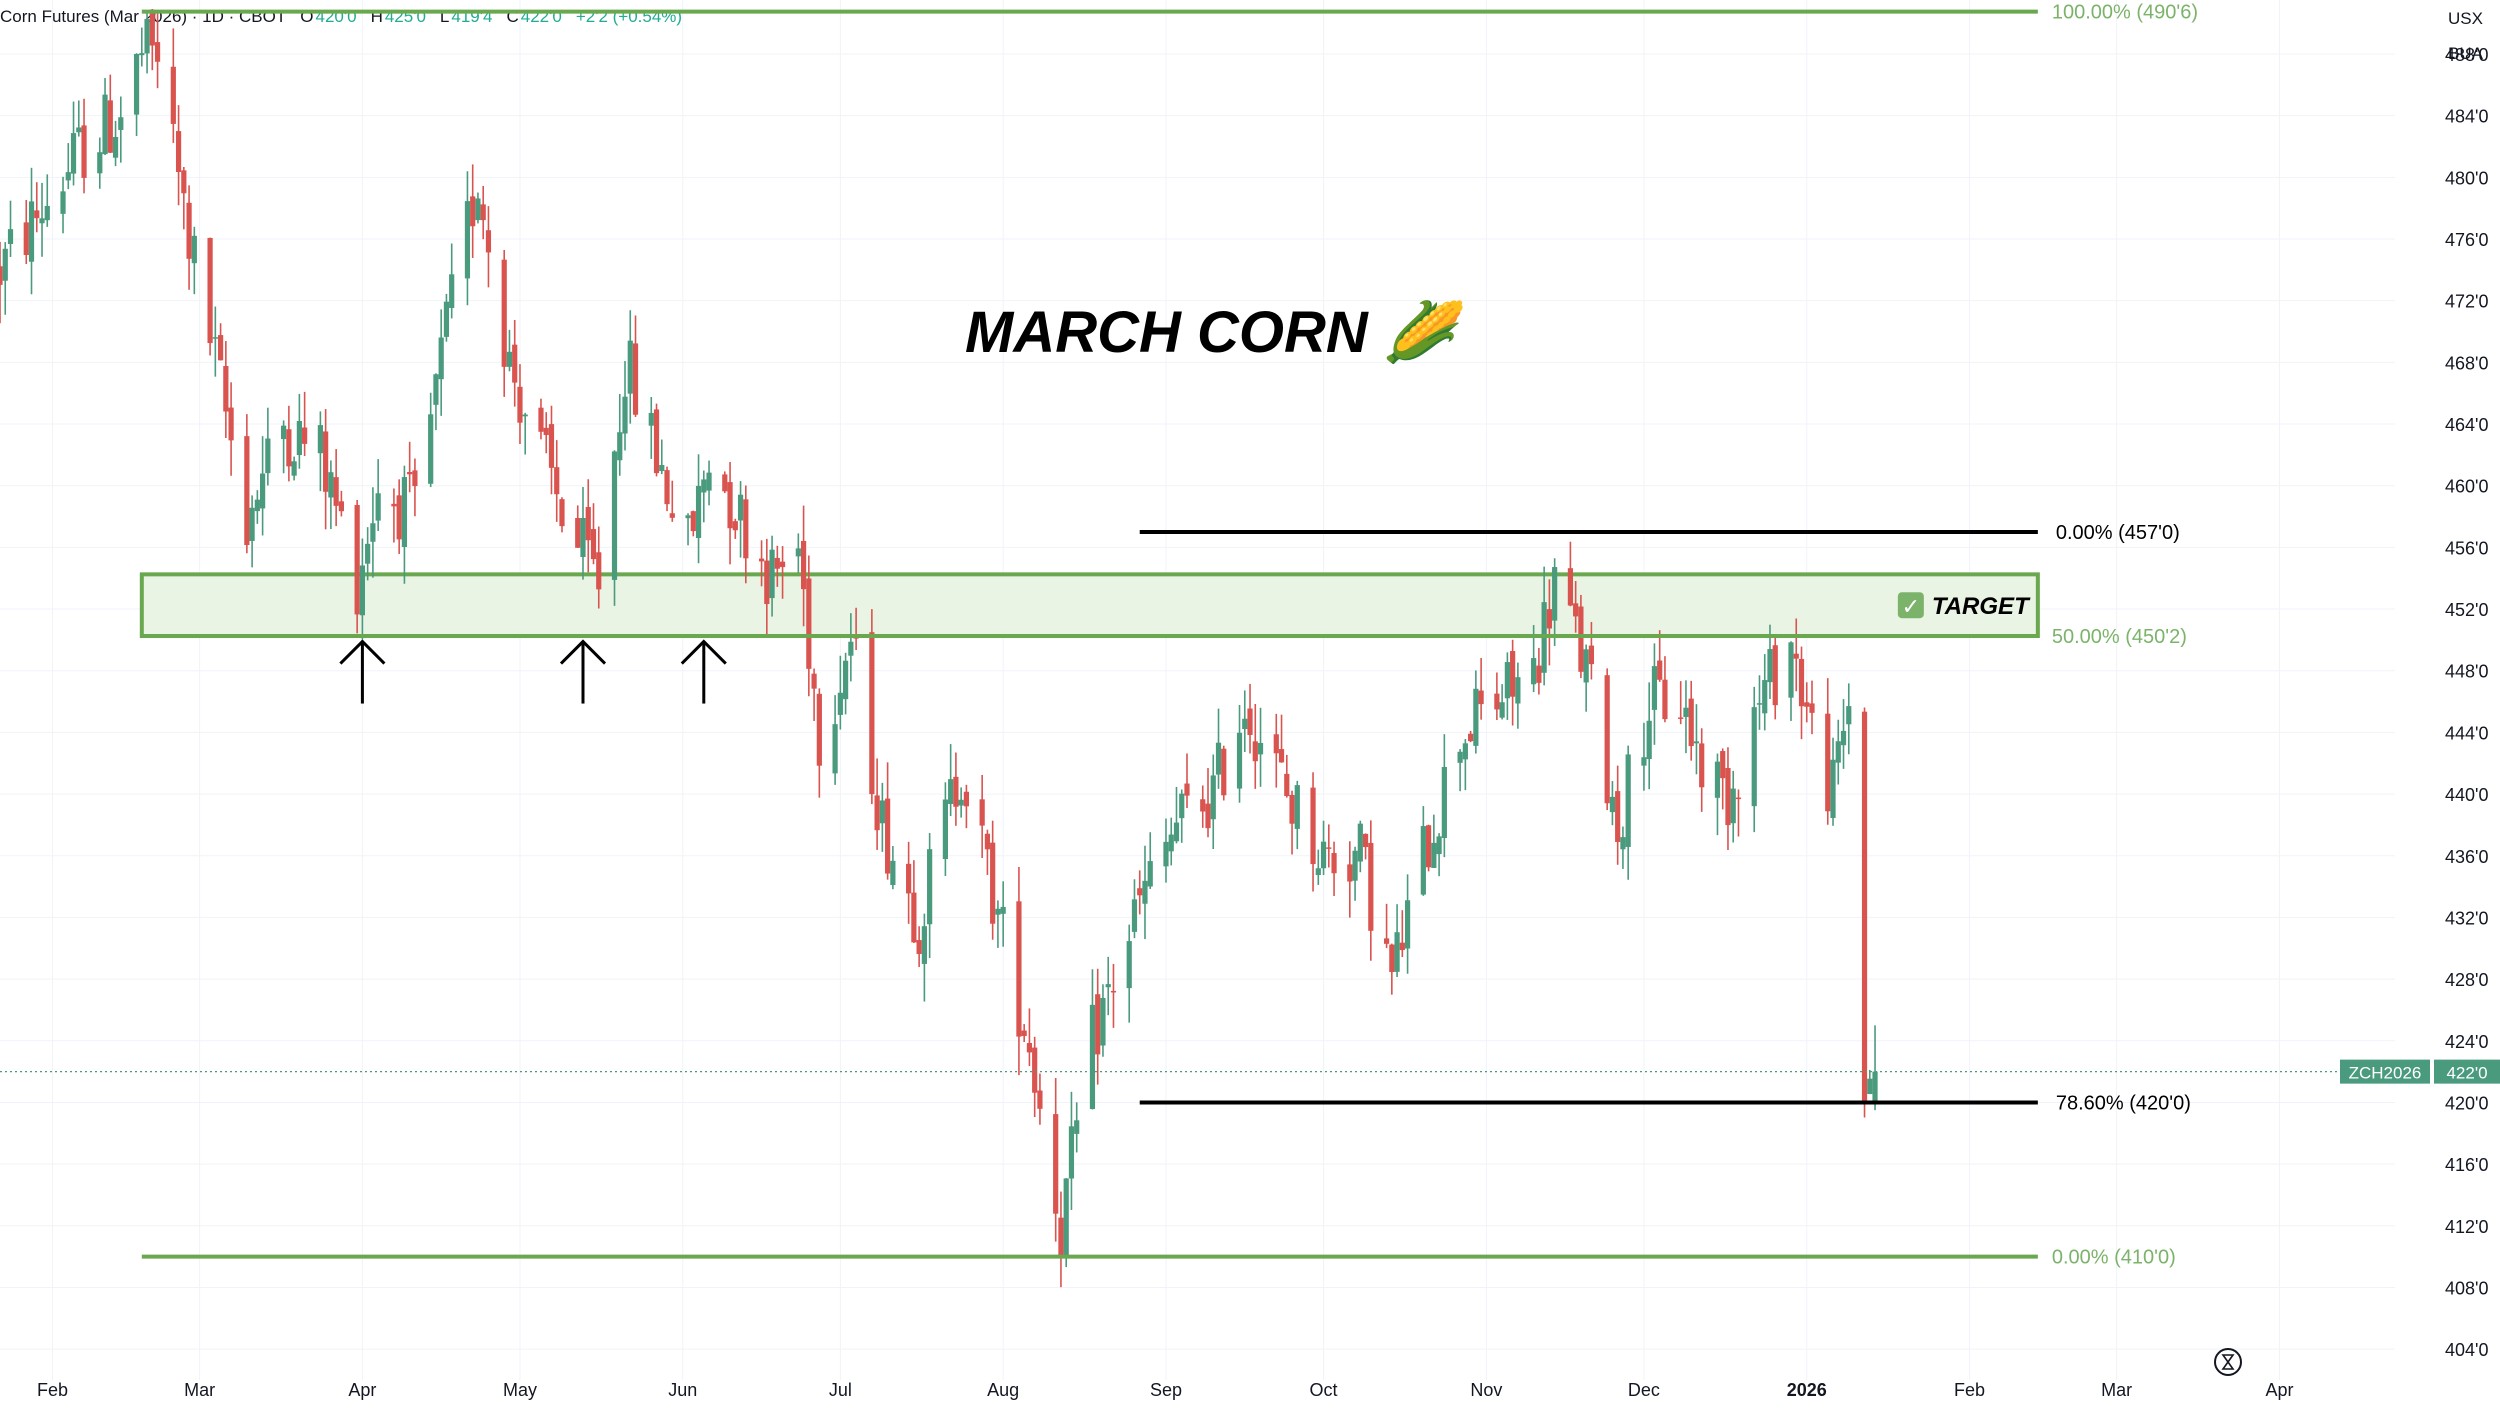 This screenshot has height=1410, width=2500. I want to click on price-tick-label: 480'0, so click(2466, 178).